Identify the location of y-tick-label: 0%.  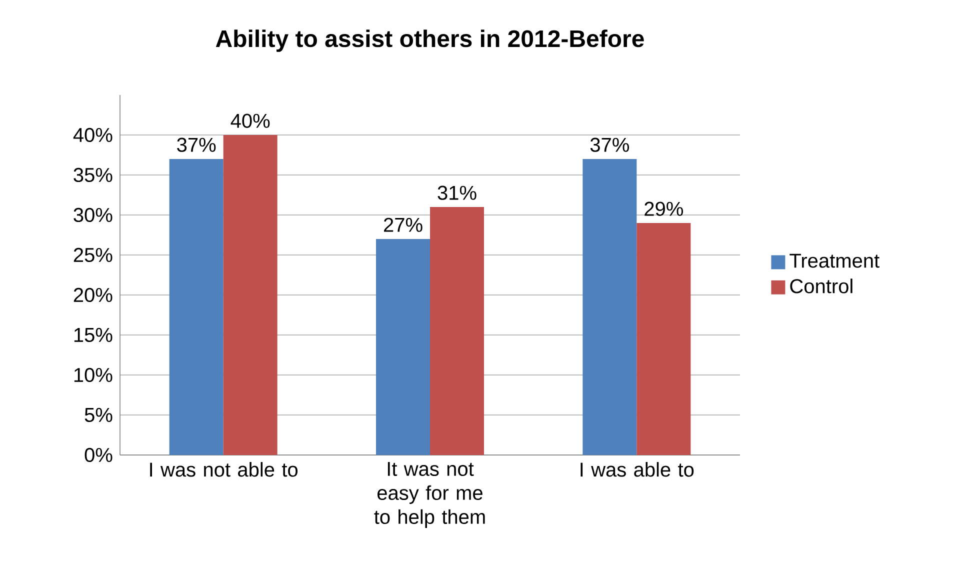
(98, 455).